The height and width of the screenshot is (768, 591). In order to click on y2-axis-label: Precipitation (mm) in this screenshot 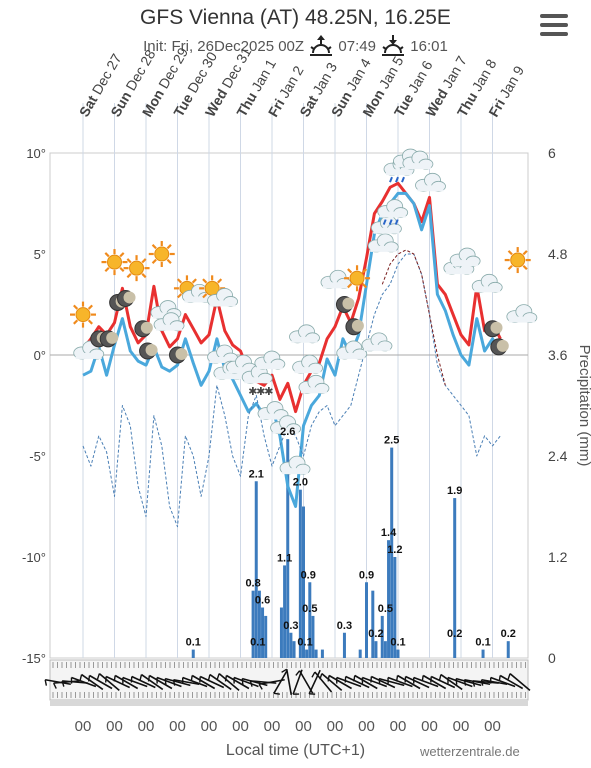, I will do `click(583, 406)`.